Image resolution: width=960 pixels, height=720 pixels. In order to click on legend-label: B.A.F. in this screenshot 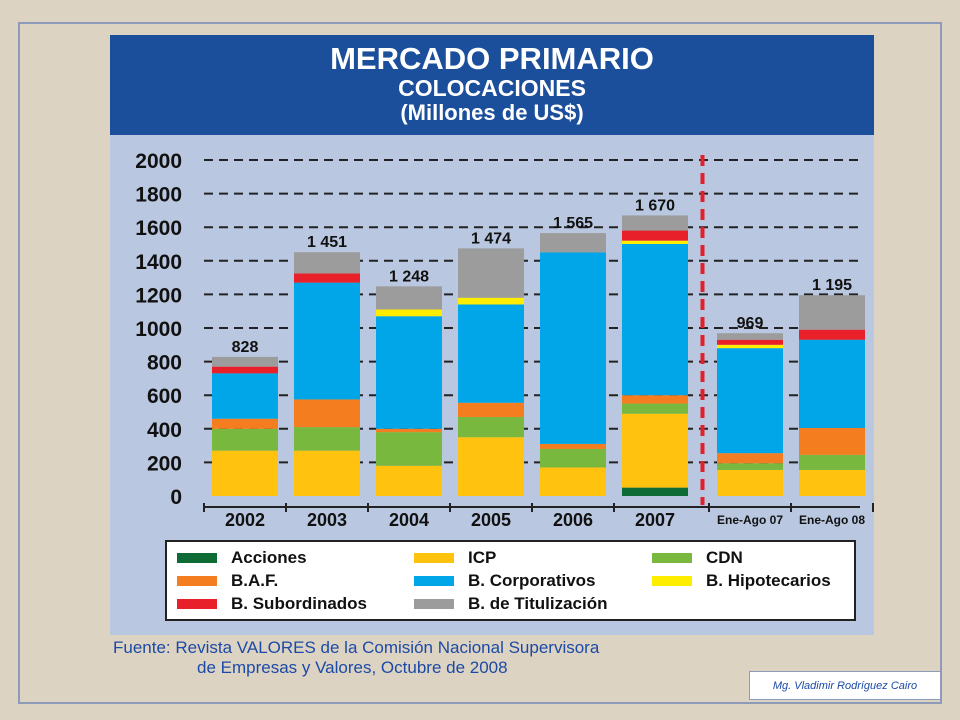, I will do `click(255, 580)`.